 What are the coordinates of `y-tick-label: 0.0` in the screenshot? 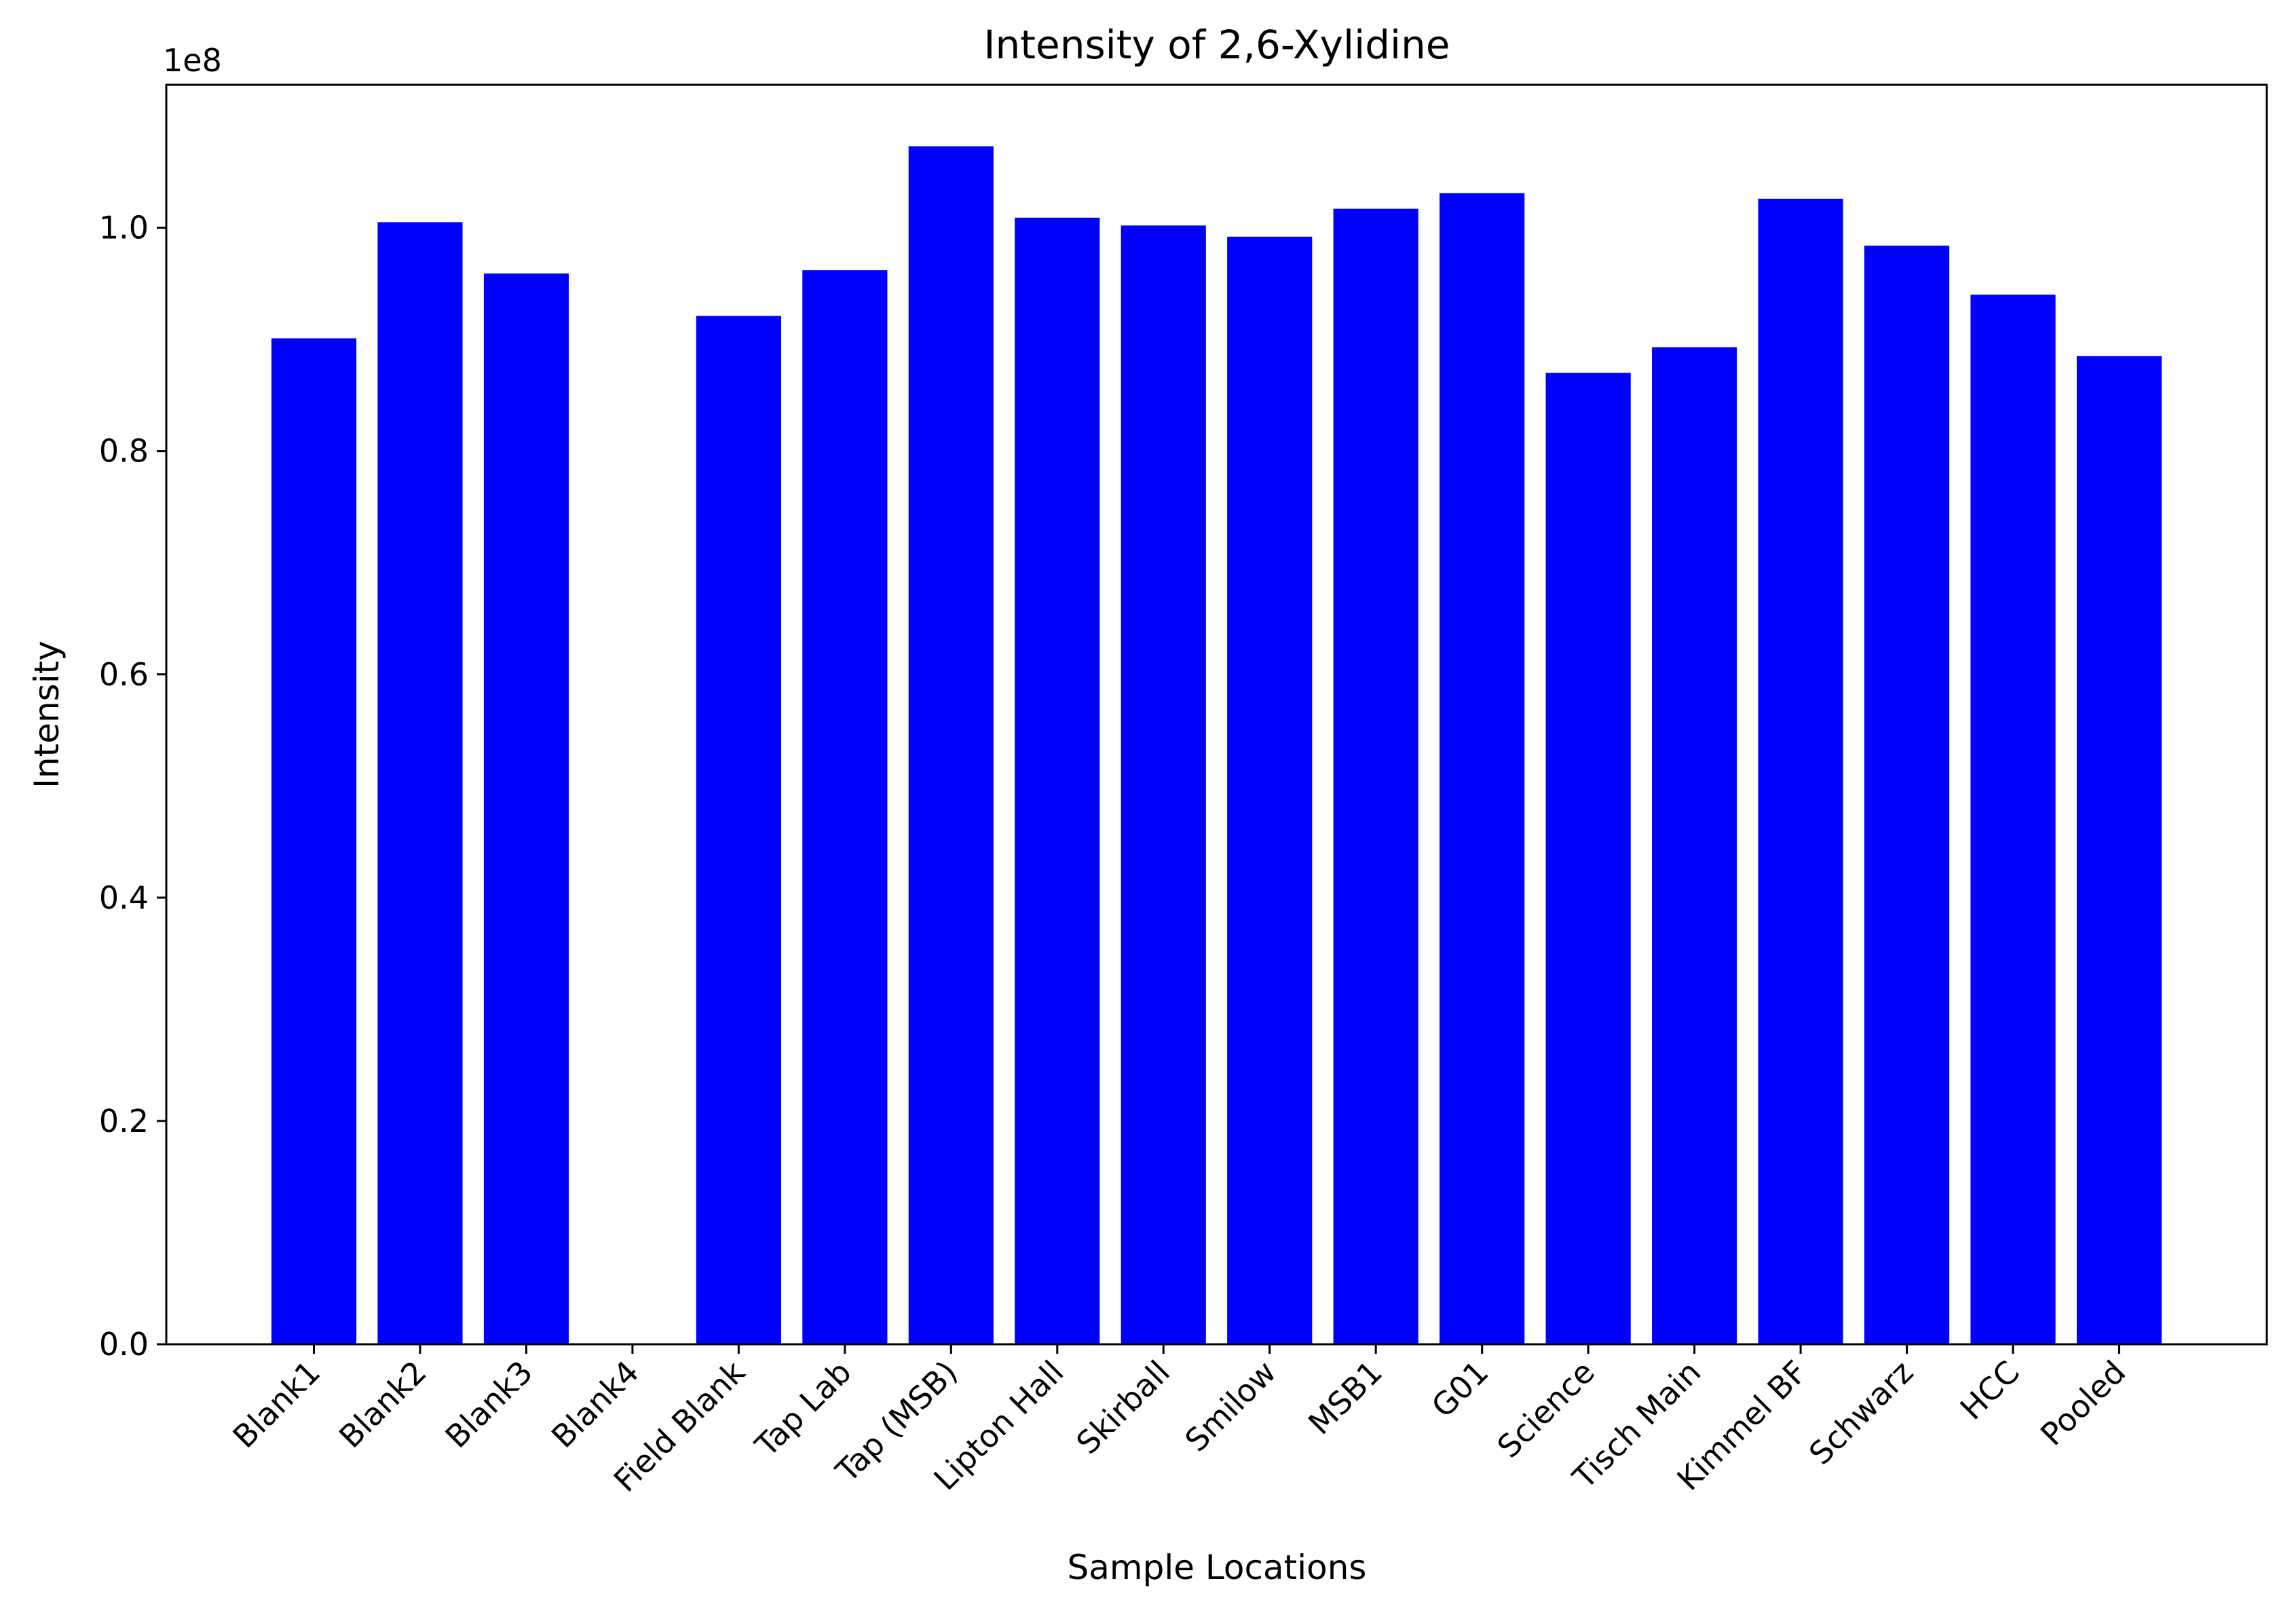 It's located at (124, 1344).